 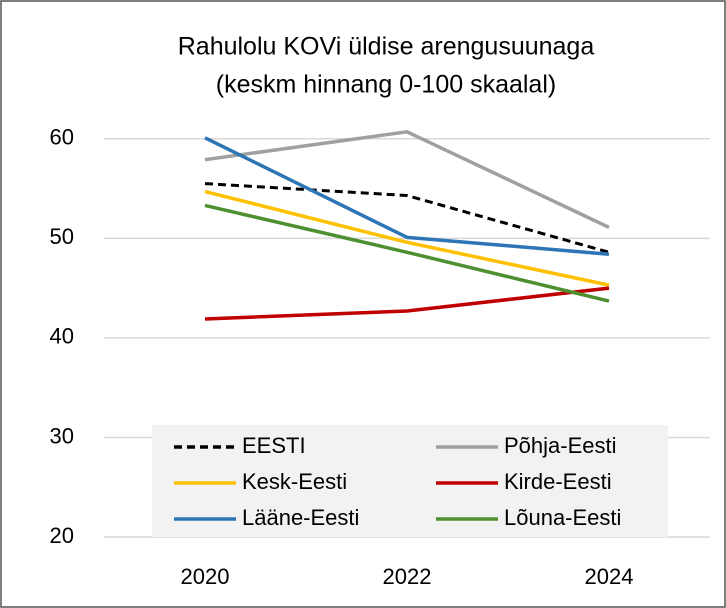 I want to click on y-tick-label: 50, so click(x=62, y=236).